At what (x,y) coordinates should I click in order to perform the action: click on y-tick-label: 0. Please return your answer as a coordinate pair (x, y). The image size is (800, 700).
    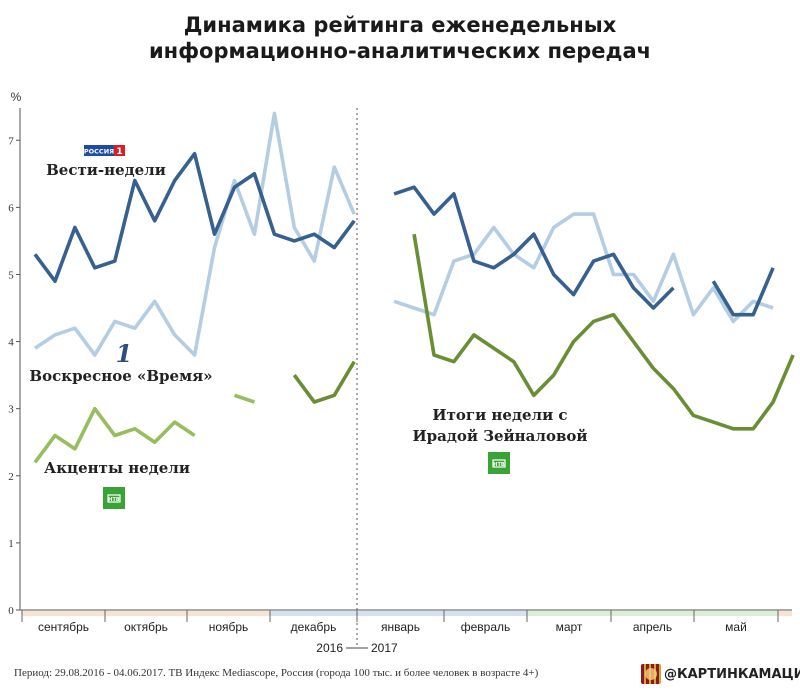
    Looking at the image, I should click on (11, 611).